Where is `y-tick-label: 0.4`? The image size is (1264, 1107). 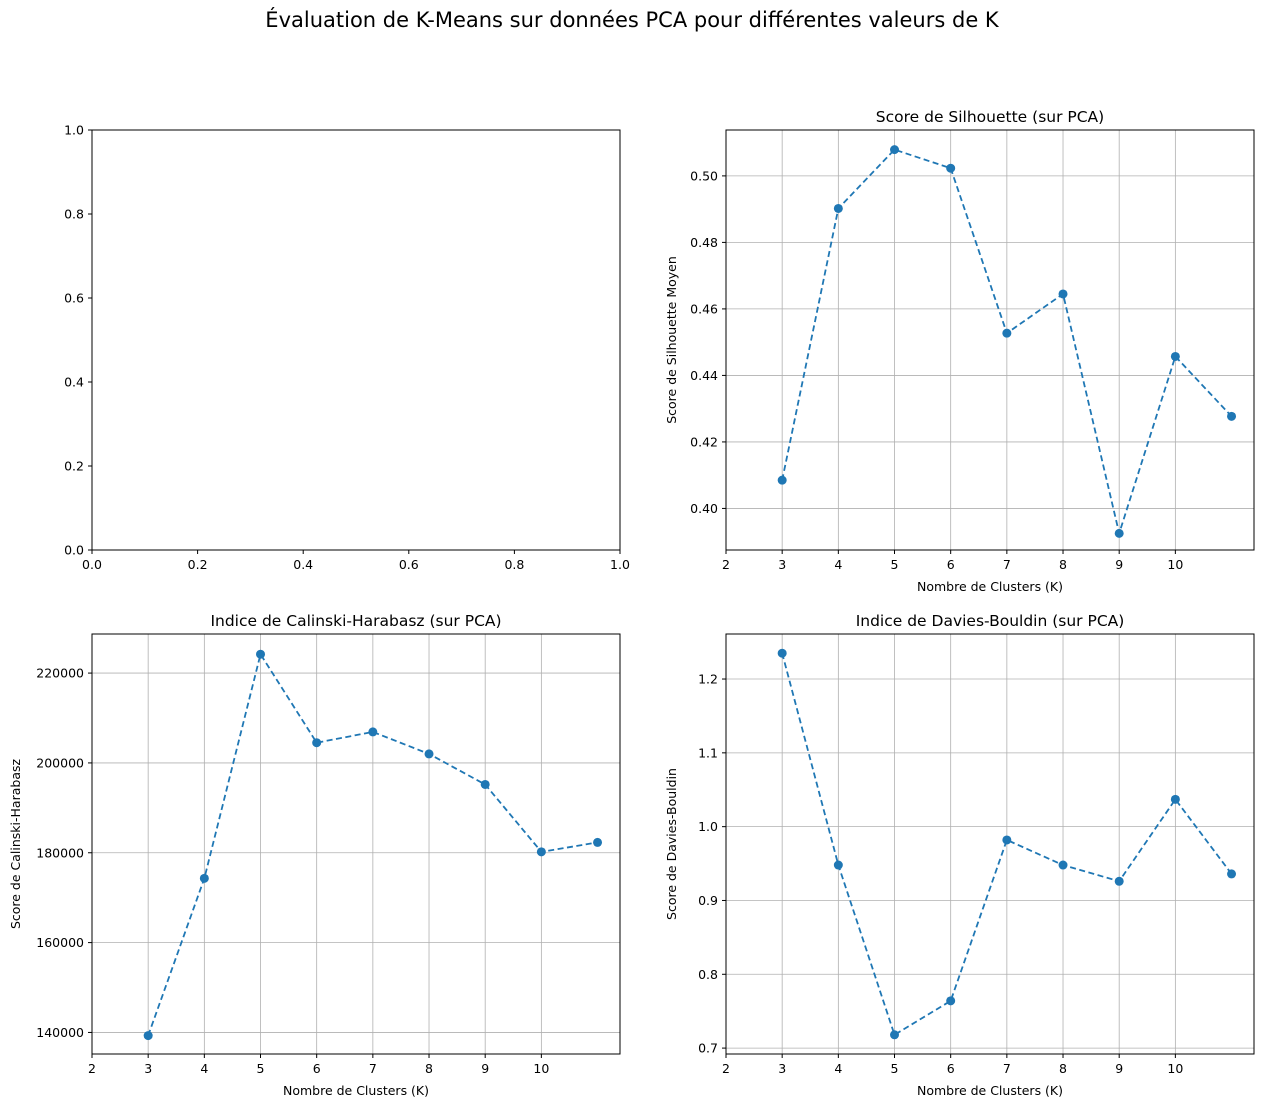
y-tick-label: 0.4 is located at coordinates (74, 382).